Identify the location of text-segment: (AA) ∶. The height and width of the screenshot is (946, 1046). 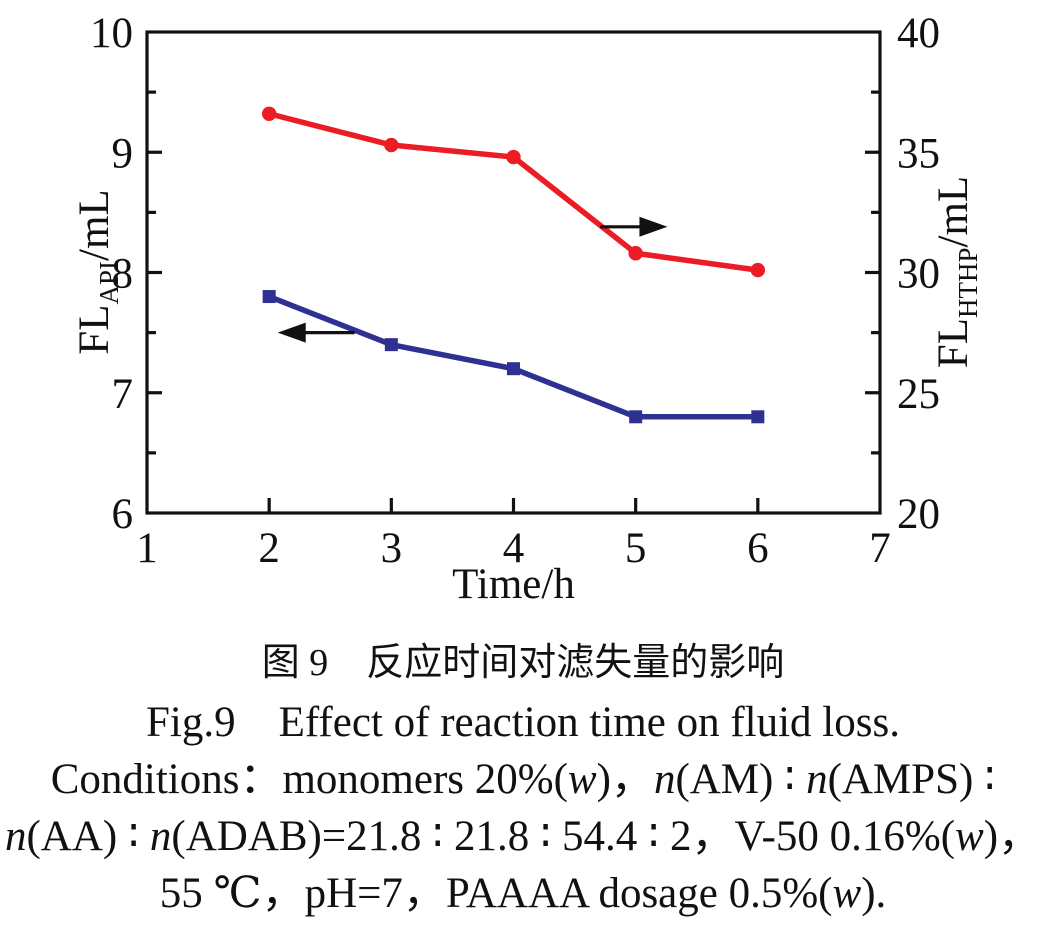
(88, 836).